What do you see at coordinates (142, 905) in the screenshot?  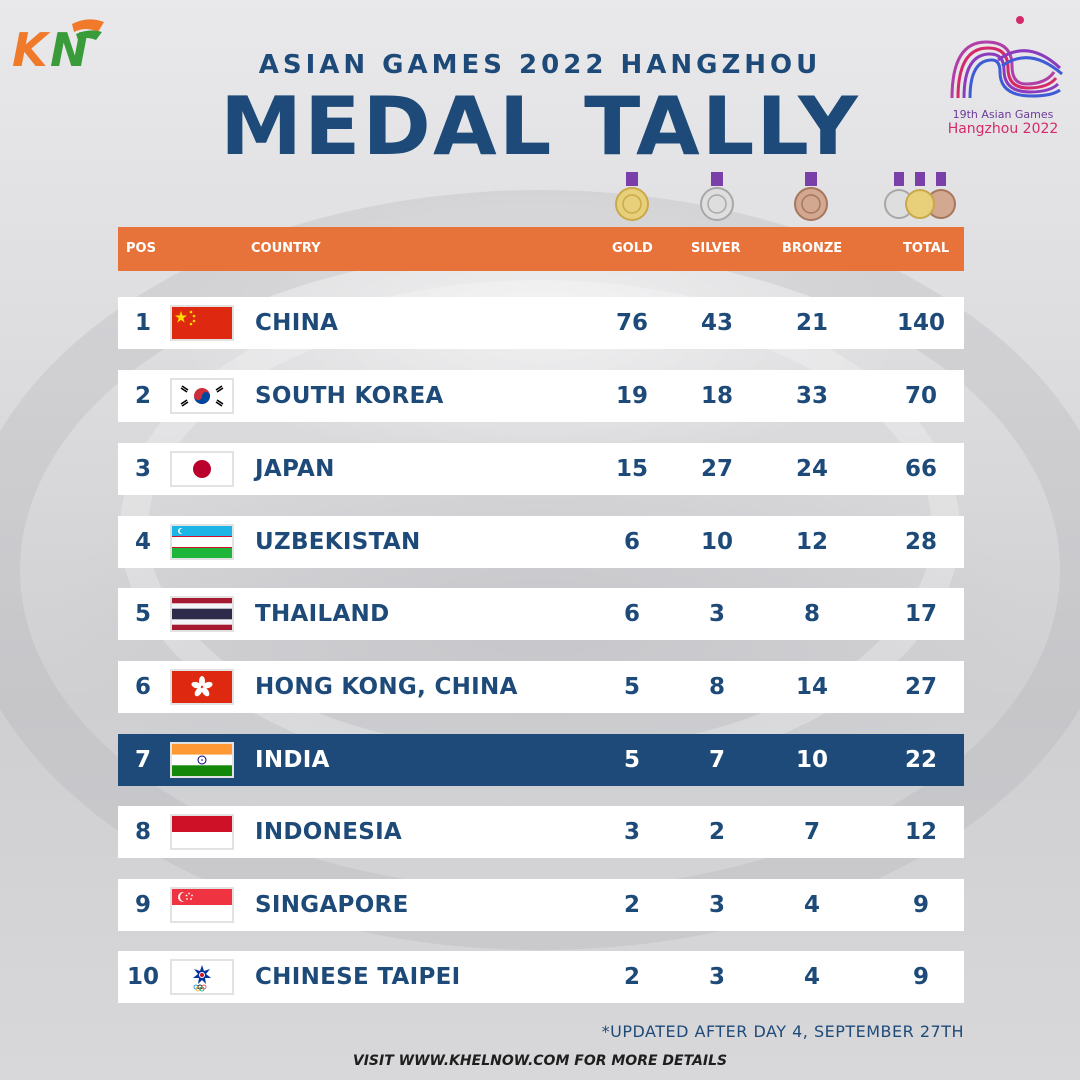 I see `row-position: 9` at bounding box center [142, 905].